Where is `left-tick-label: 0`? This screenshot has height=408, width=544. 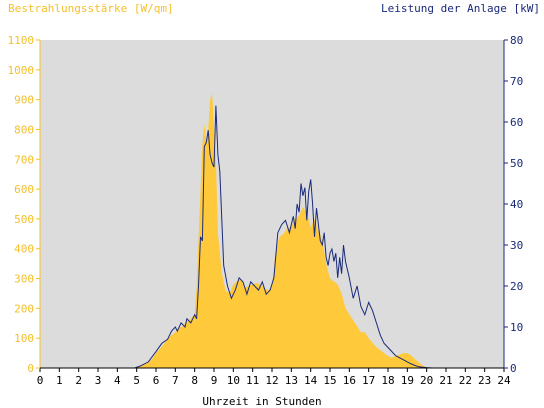 left-tick-label: 0 is located at coordinates (30, 368).